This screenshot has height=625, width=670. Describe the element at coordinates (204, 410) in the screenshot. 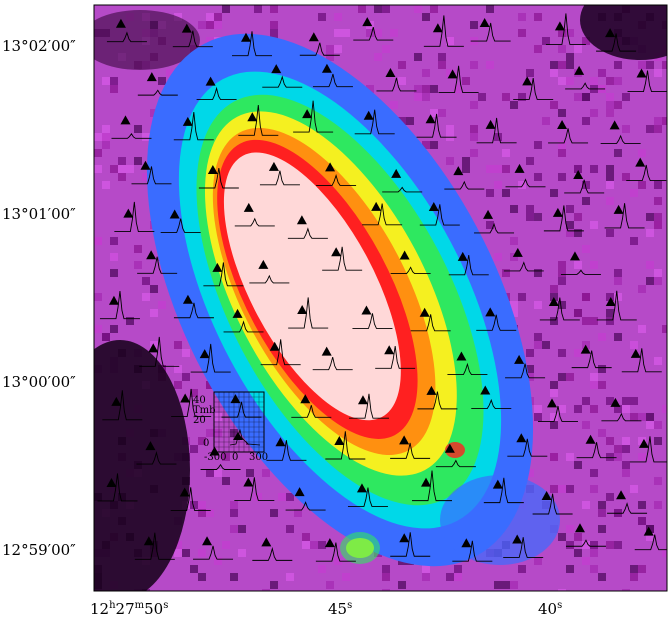

I see `inset-y-label: 40 Tmb 20` at that location.